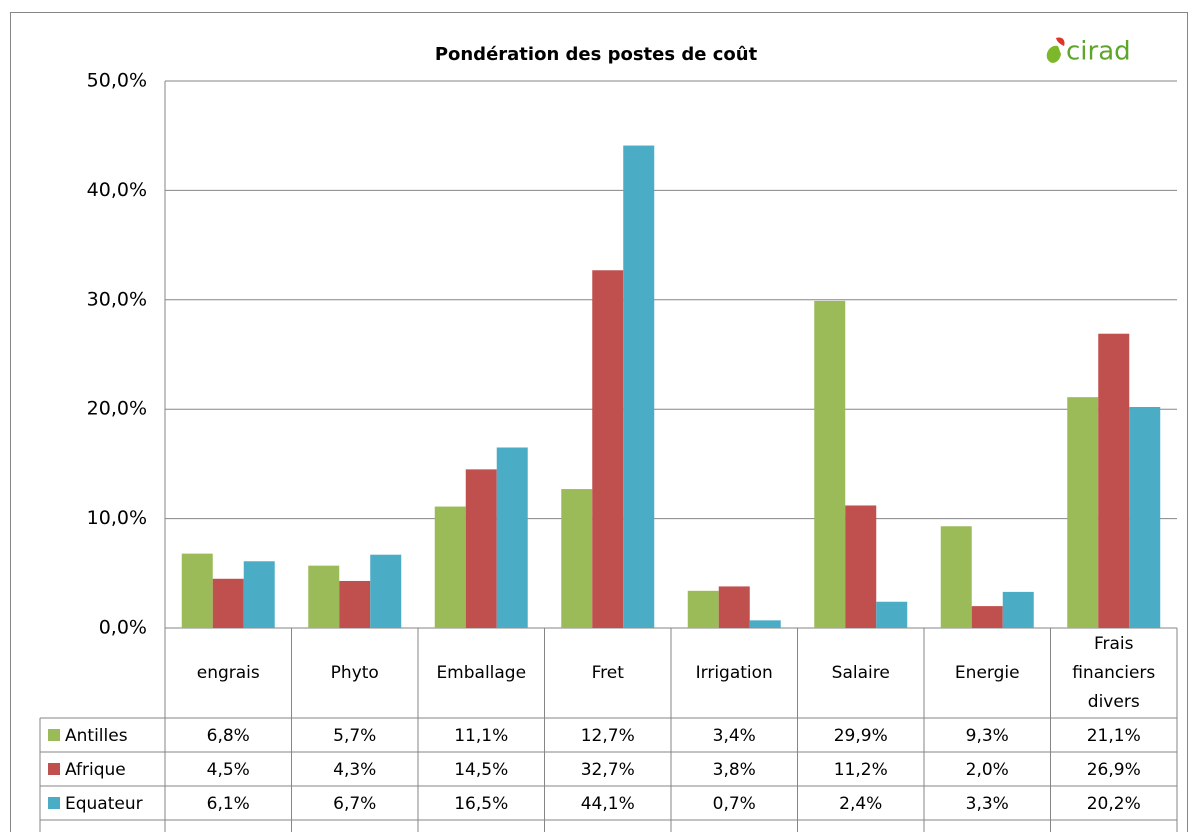 This screenshot has height=832, width=1195. What do you see at coordinates (95, 770) in the screenshot?
I see `legend-label: Afrique` at bounding box center [95, 770].